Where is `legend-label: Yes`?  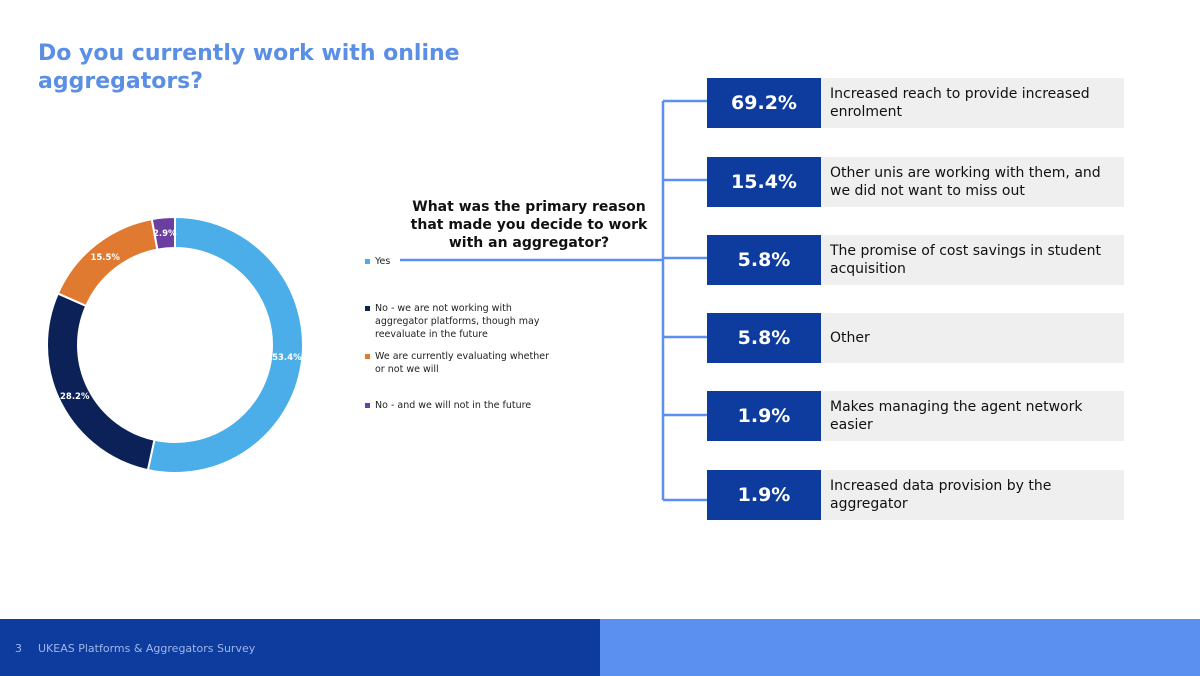 legend-label: Yes is located at coordinates (383, 261).